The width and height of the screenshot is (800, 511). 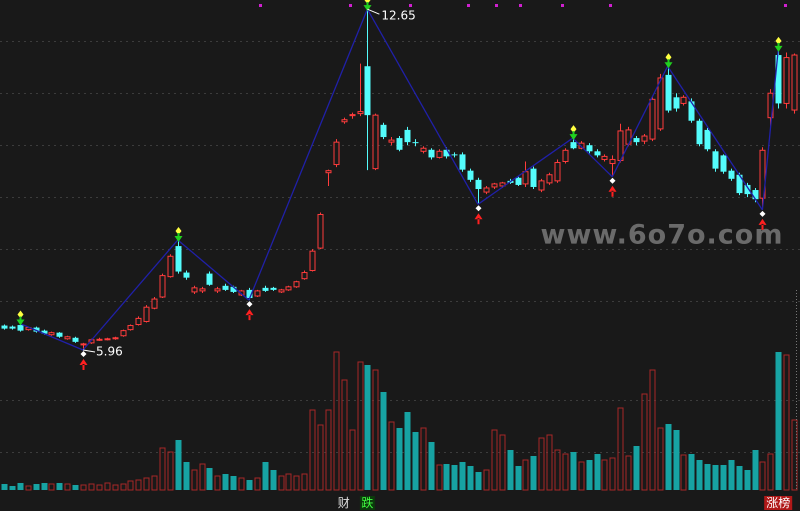 What do you see at coordinates (398, 16) in the screenshot?
I see `max-price-label: 12.65` at bounding box center [398, 16].